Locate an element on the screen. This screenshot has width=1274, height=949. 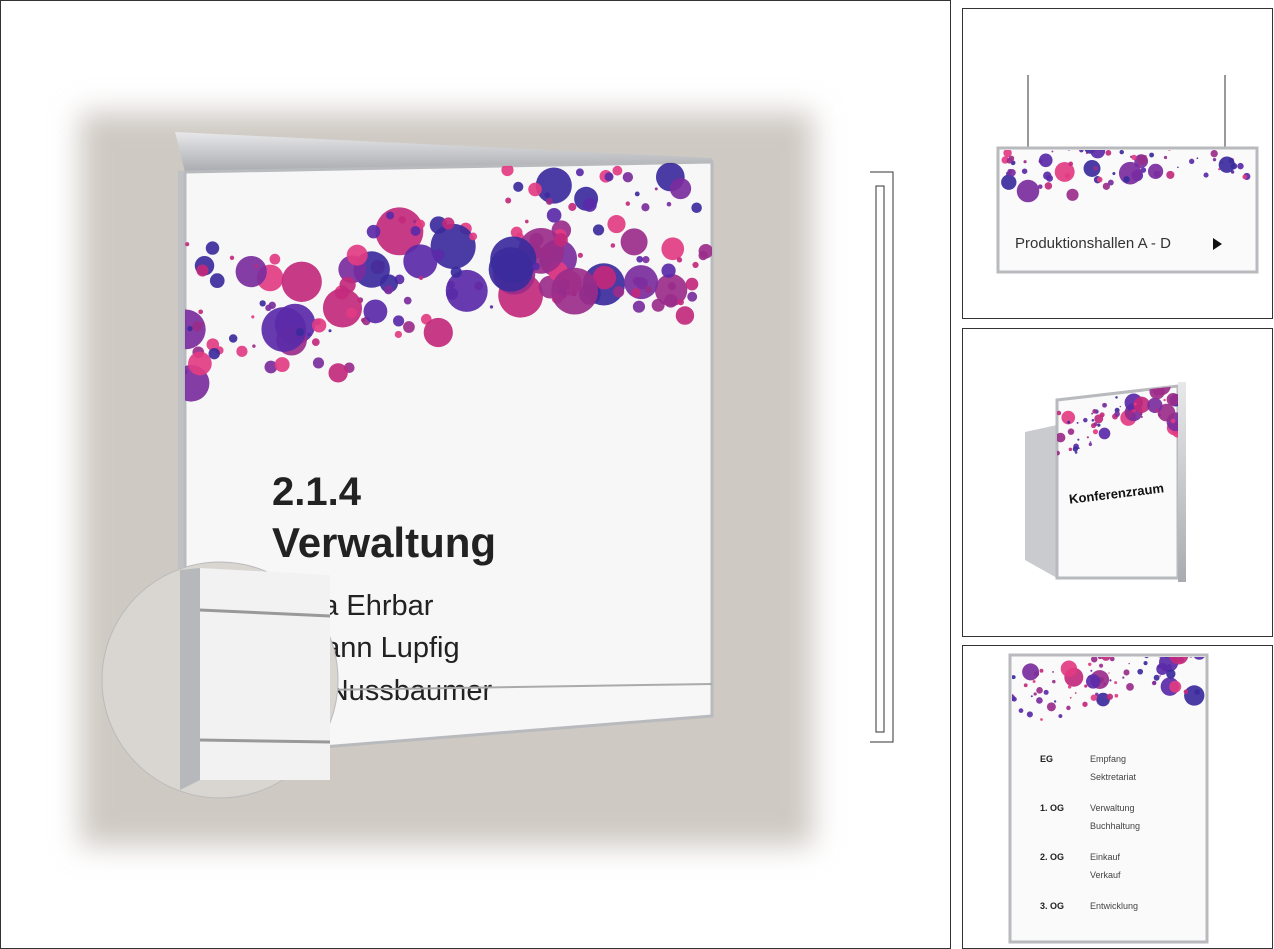
floor-label: 3. OG is located at coordinates (1052, 906).